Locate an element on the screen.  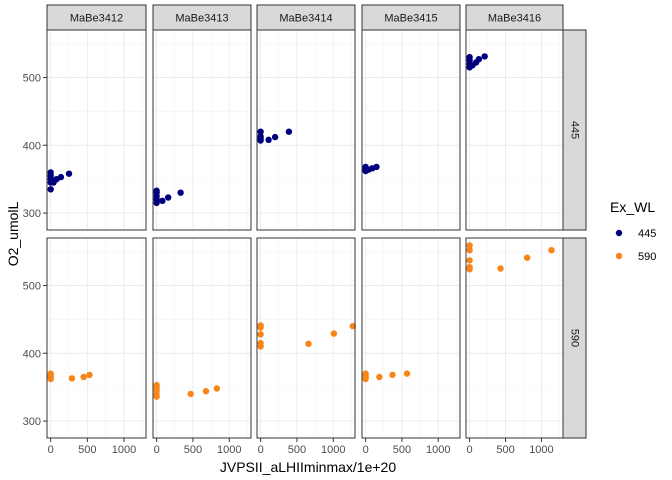
legend-label: 445 is located at coordinates (647, 234).